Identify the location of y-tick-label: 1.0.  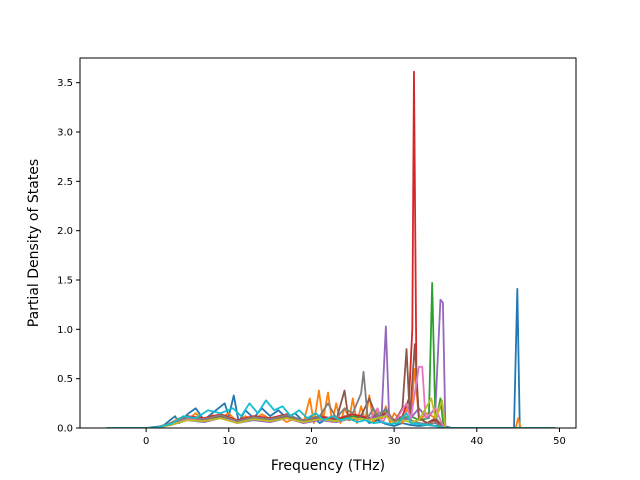
(65, 330).